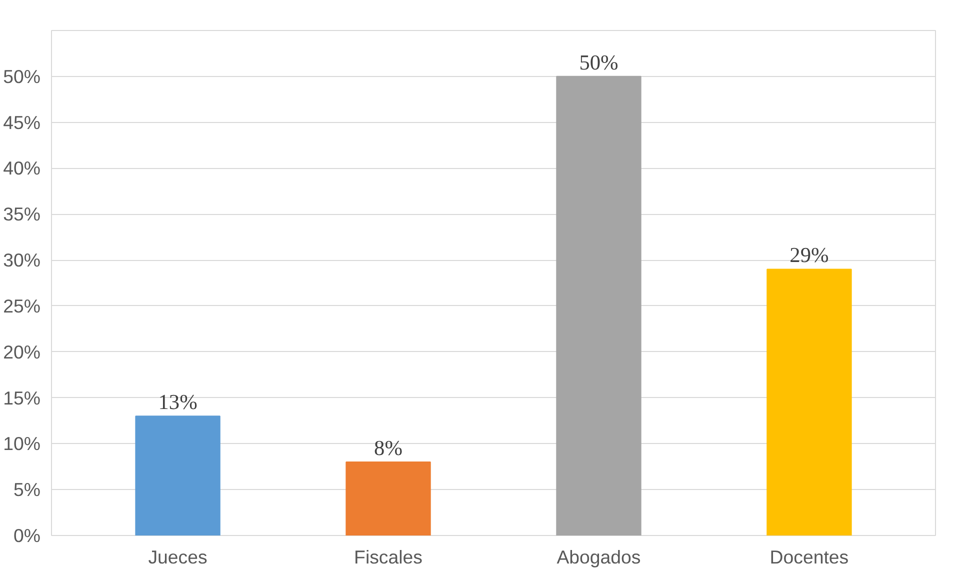 This screenshot has width=957, height=580. Describe the element at coordinates (22, 443) in the screenshot. I see `y-tick-label: 10%` at that location.